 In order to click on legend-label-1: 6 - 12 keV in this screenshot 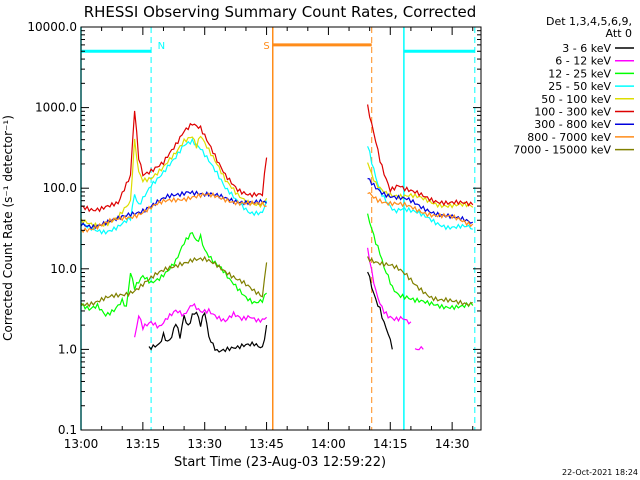, I will do `click(583, 61)`.